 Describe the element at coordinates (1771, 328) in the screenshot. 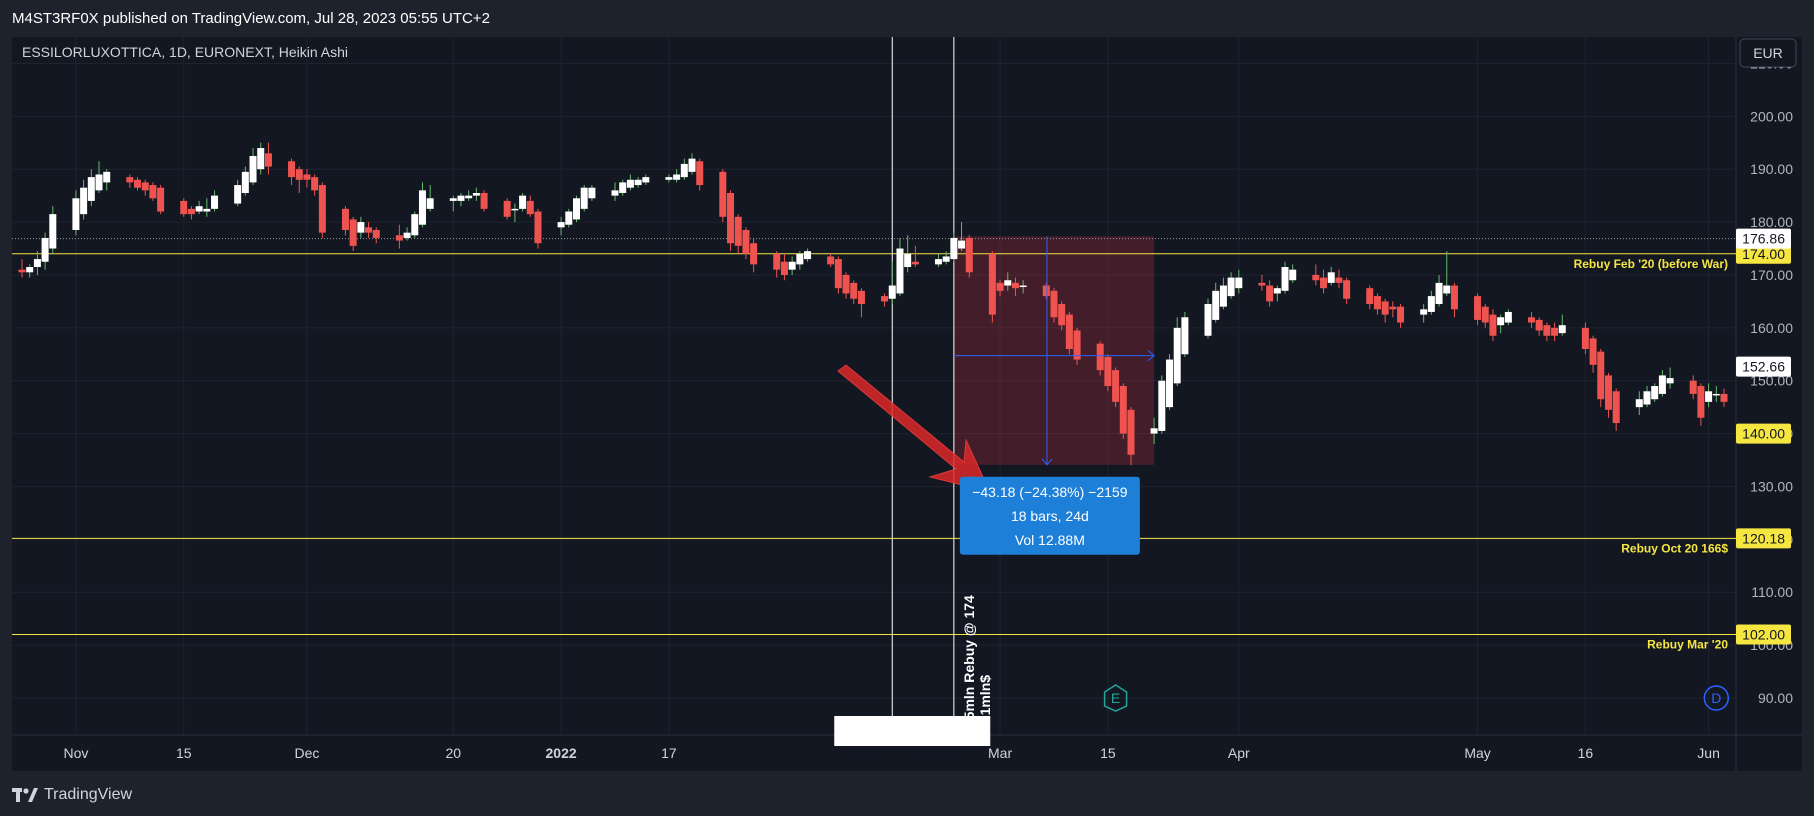

I see `y-tick-label: 160.00` at that location.